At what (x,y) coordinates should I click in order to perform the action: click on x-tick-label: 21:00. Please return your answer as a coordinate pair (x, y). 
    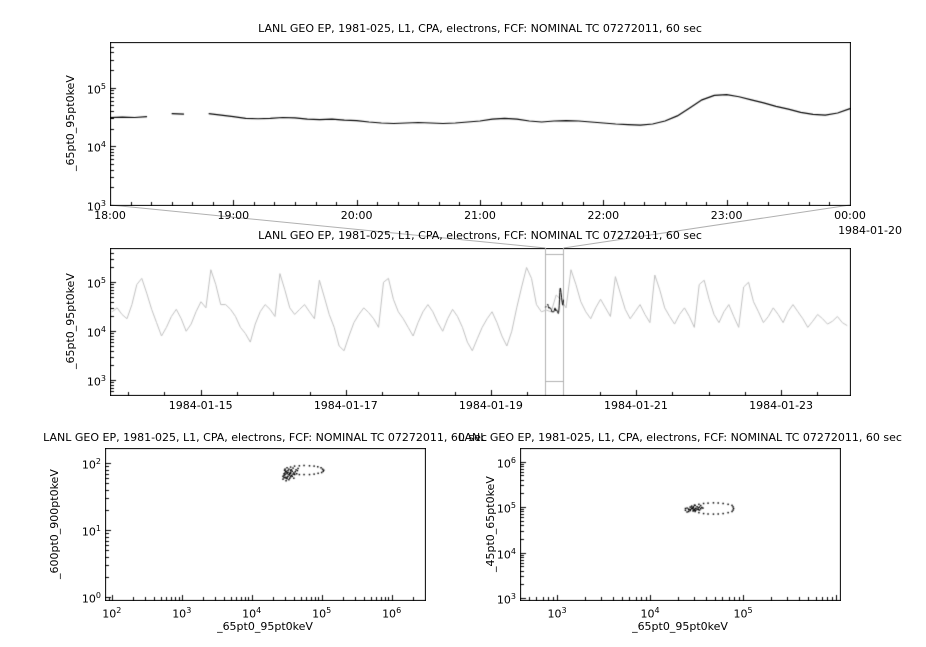
    Looking at the image, I should click on (480, 215).